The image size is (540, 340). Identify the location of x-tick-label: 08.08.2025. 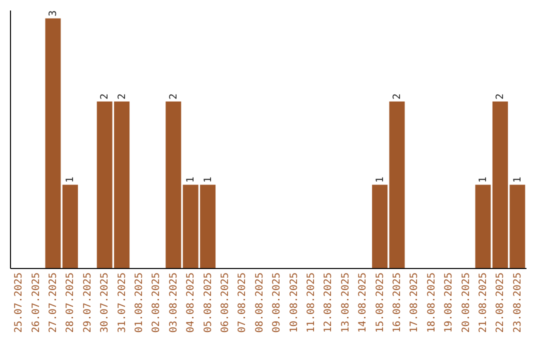
(260, 302).